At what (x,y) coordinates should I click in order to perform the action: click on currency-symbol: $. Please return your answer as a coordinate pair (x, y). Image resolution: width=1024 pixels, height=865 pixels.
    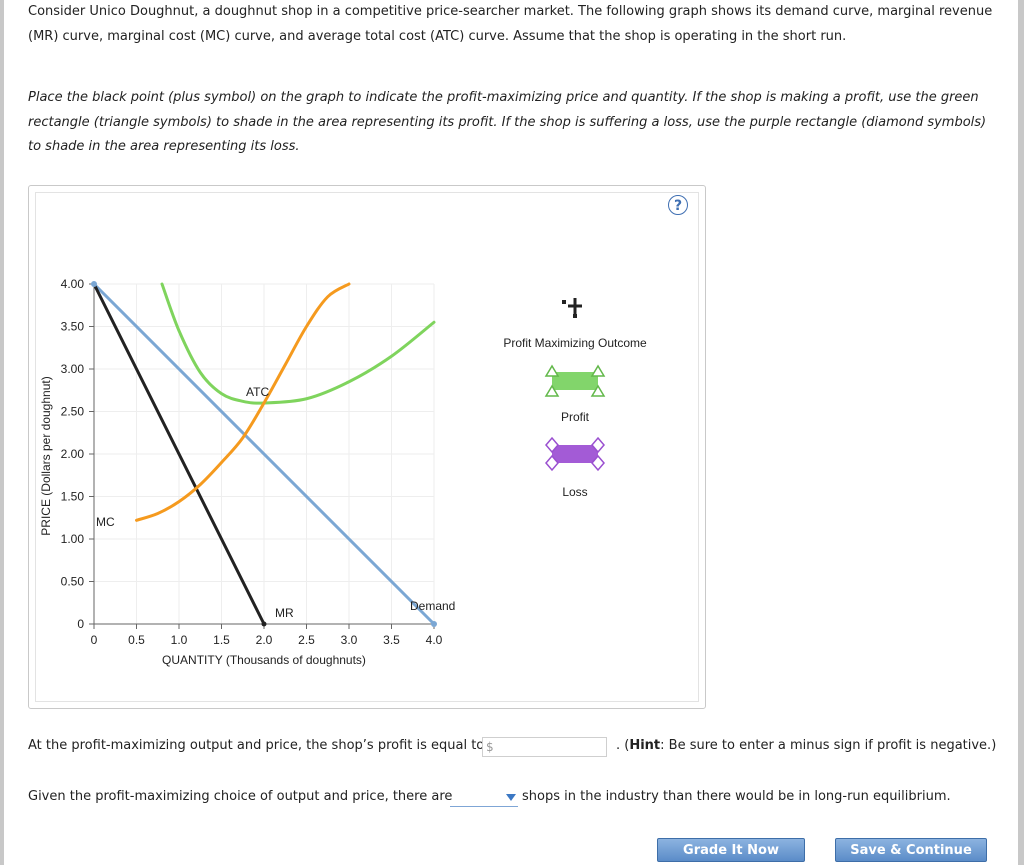
    Looking at the image, I should click on (490, 747).